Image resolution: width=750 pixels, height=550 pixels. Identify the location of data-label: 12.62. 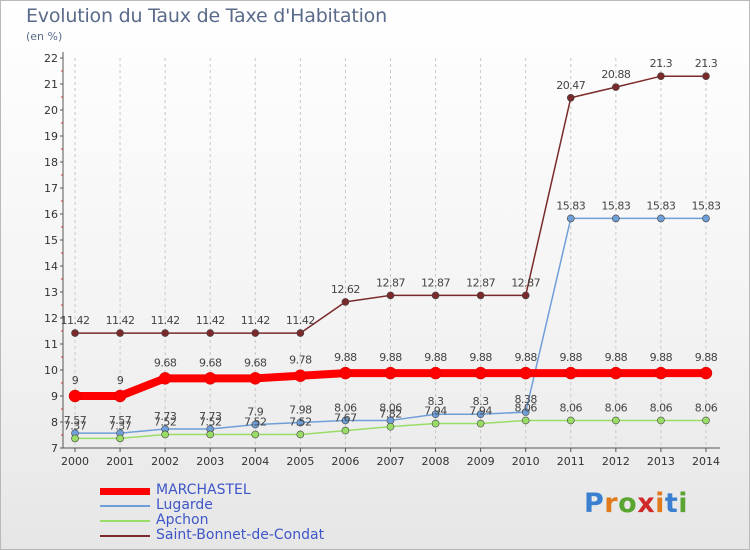
(345, 289).